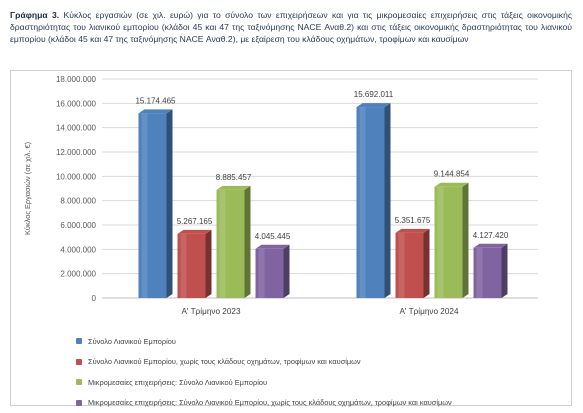 This screenshot has width=583, height=413. Describe the element at coordinates (374, 94) in the screenshot. I see `data-label: 15.692.011` at that location.